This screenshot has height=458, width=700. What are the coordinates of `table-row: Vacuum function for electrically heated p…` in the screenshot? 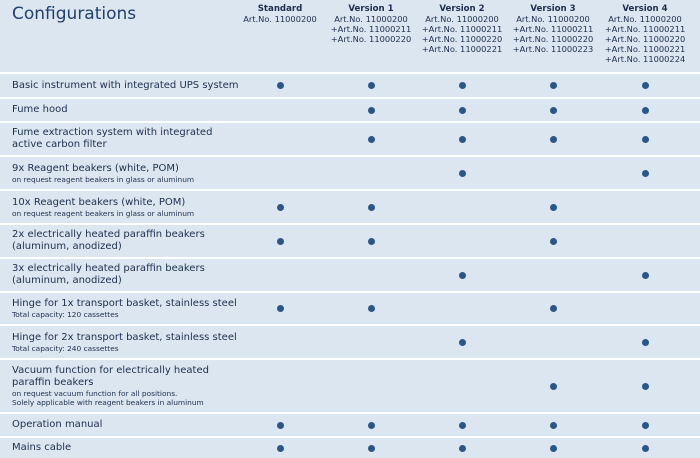 It's located at (350, 385).